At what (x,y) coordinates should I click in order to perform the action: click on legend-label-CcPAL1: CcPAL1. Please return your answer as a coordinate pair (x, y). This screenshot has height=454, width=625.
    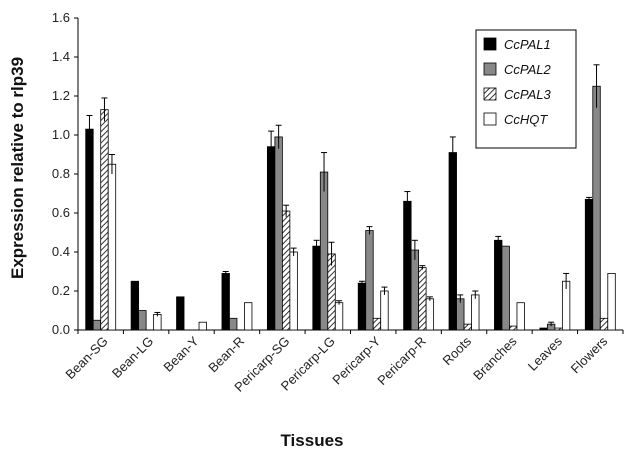
    Looking at the image, I should click on (527, 44).